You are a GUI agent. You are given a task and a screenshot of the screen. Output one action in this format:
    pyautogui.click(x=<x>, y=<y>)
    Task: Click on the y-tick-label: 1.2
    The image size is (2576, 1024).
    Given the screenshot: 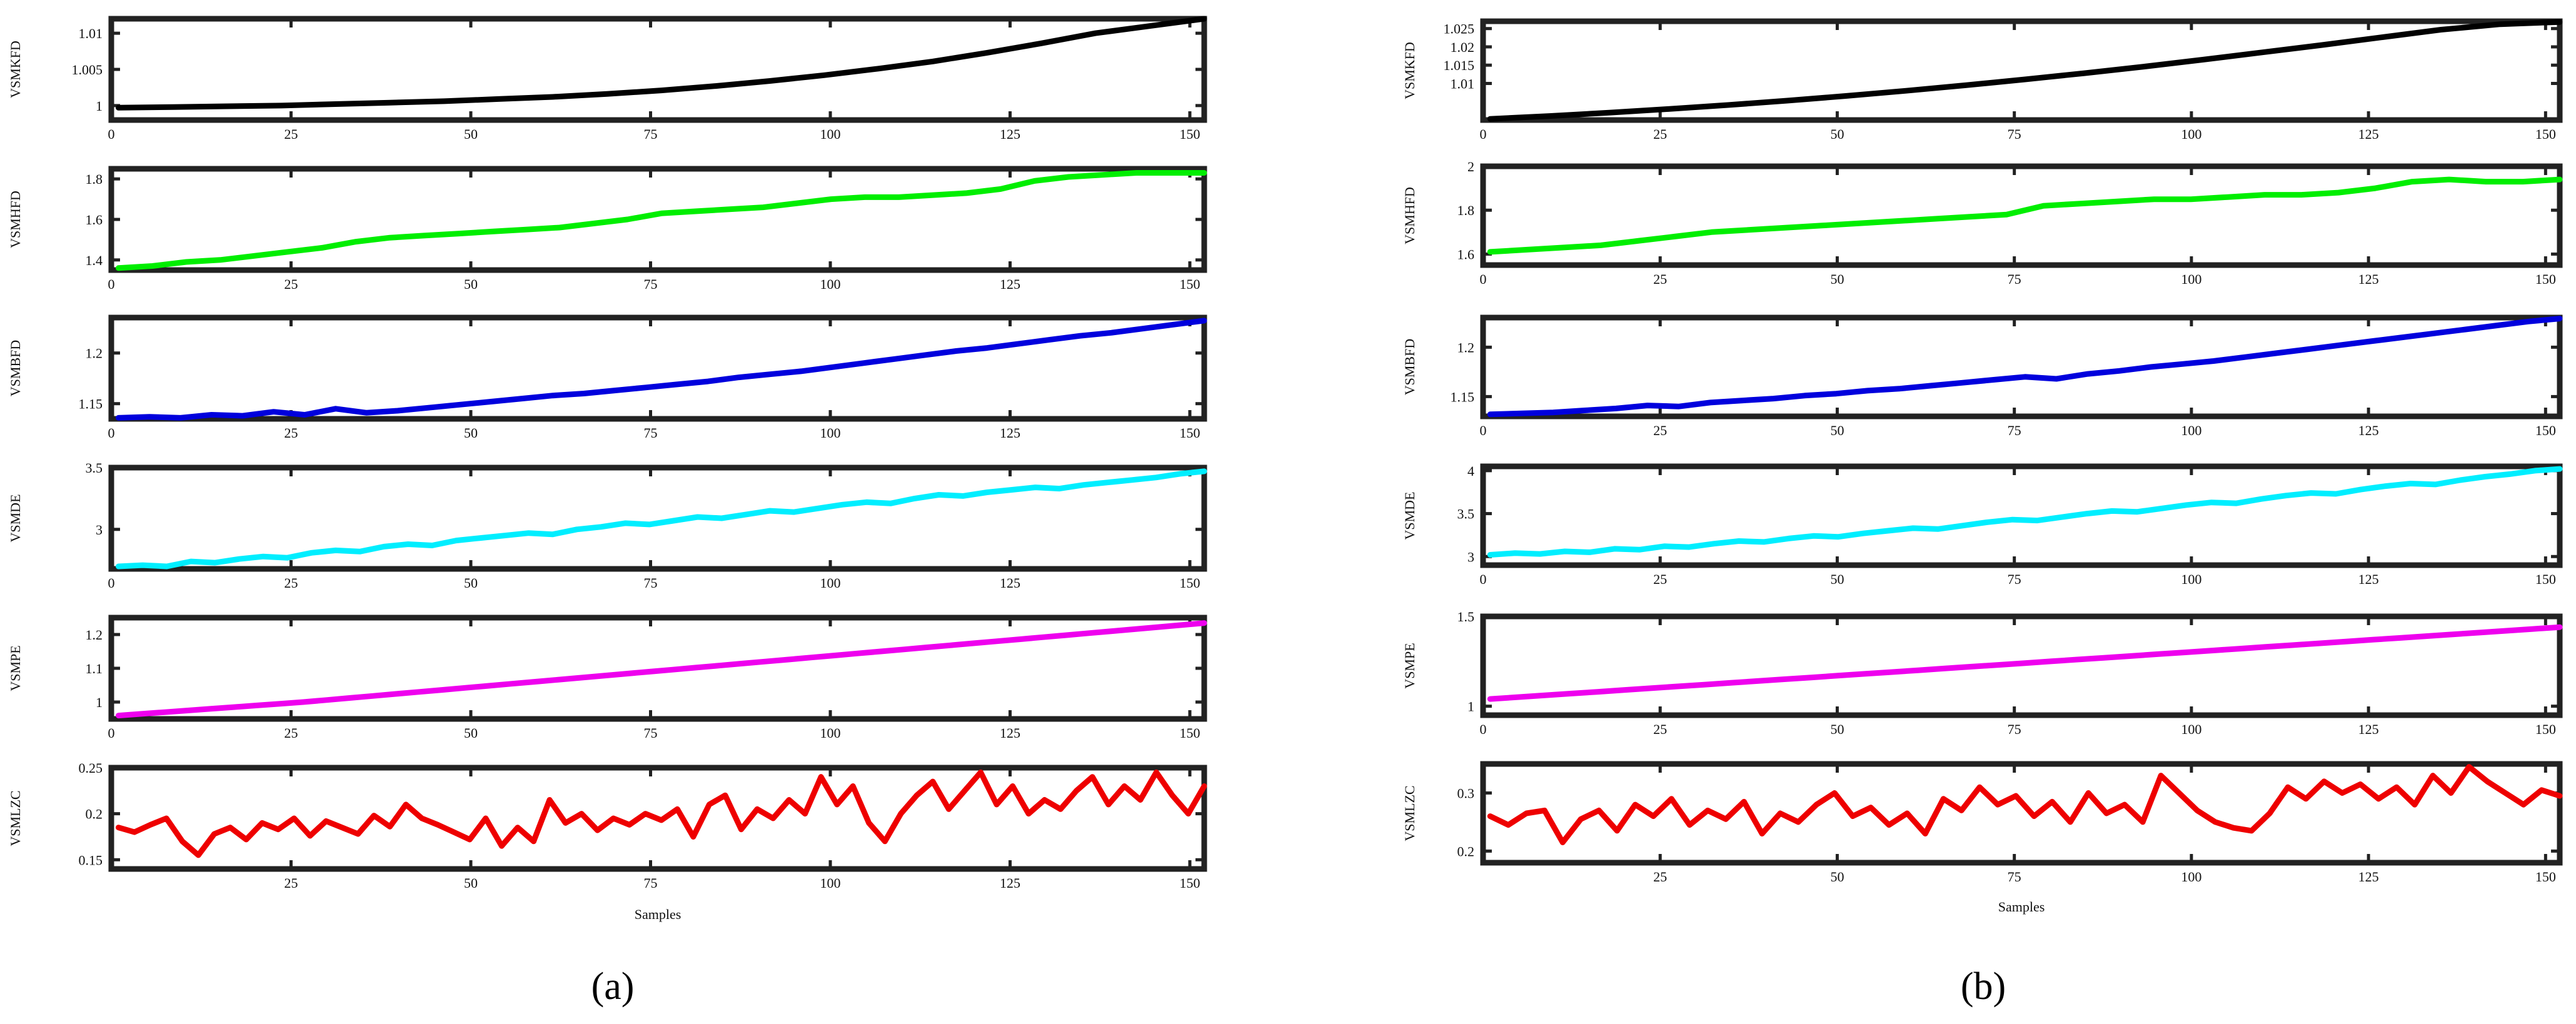 What is the action you would take?
    pyautogui.click(x=94, y=635)
    